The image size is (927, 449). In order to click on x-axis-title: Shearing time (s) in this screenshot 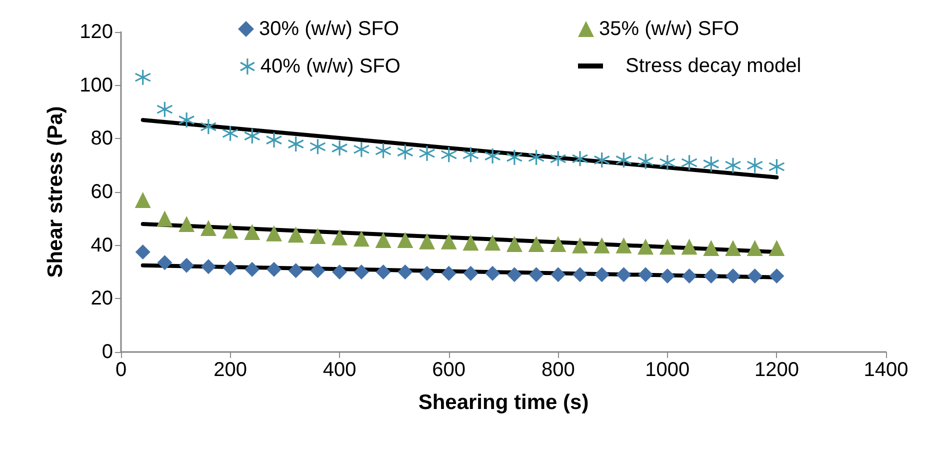, I will do `click(503, 402)`.